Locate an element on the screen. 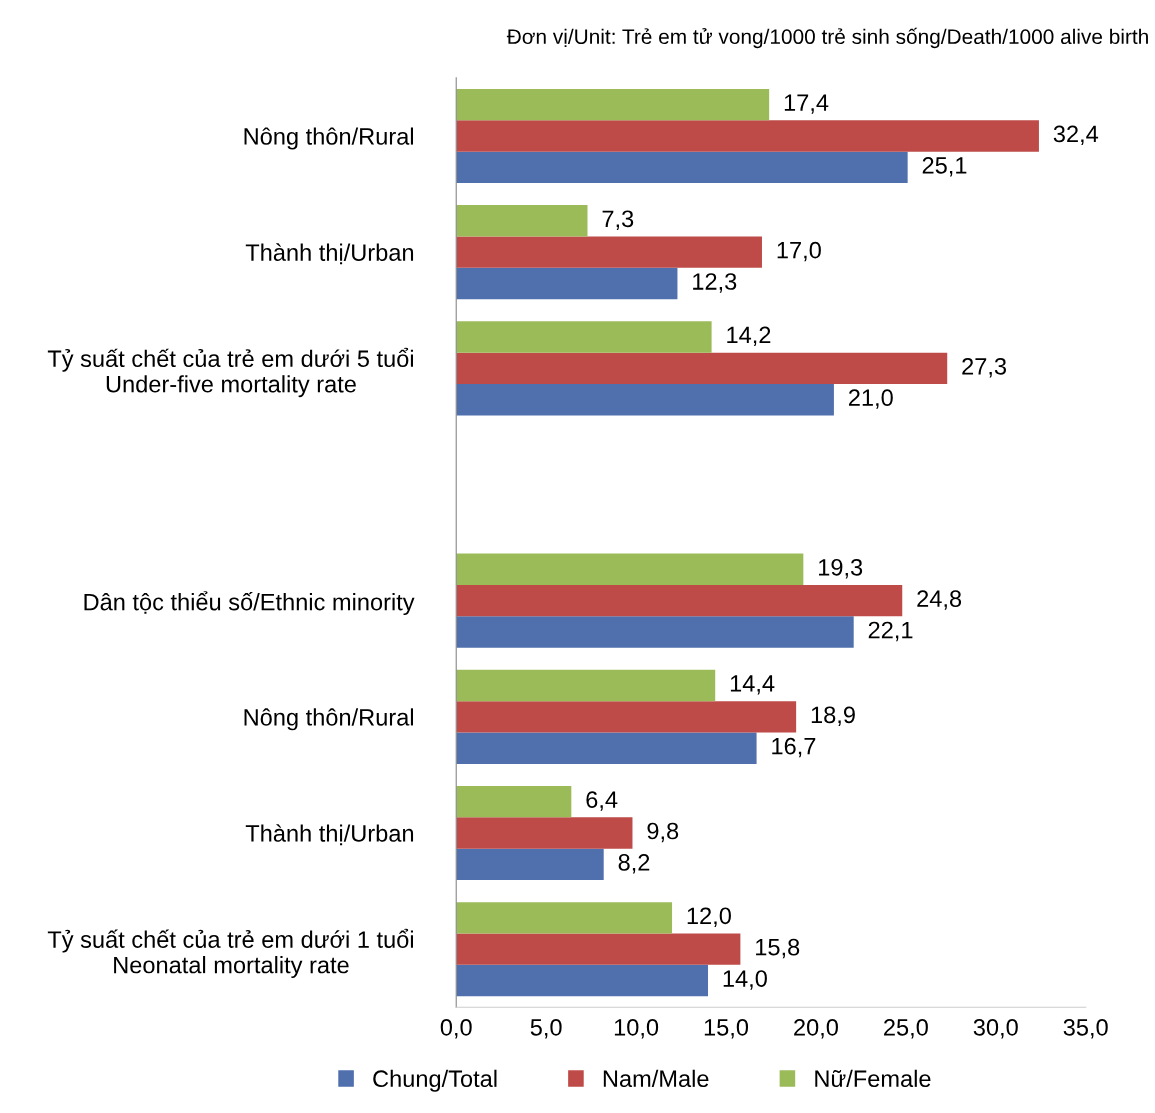 This screenshot has width=1155, height=1113. data-label: 32,4 is located at coordinates (1076, 135).